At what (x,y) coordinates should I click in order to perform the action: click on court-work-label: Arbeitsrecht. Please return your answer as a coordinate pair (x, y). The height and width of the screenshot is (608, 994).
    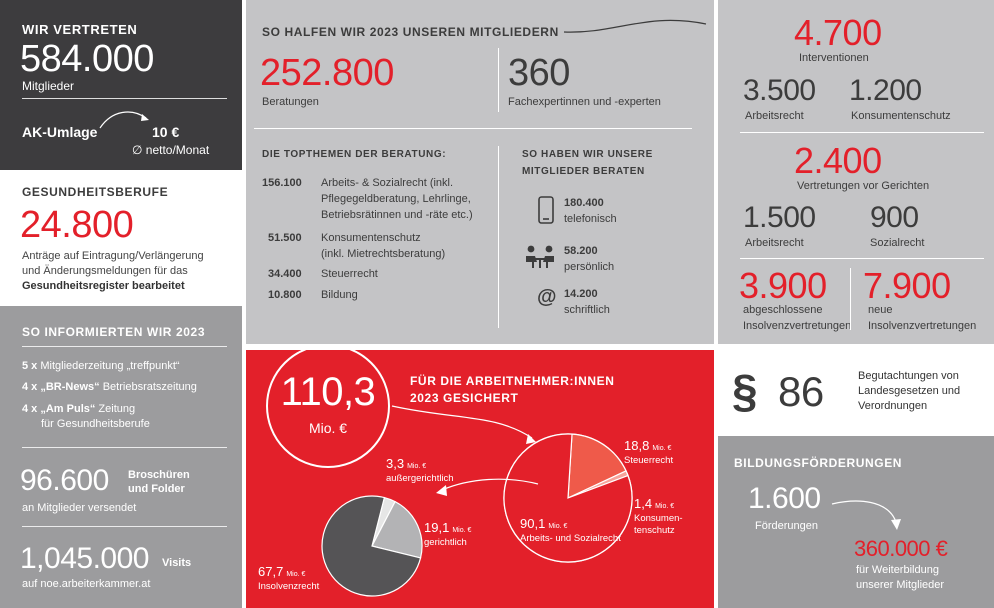
    Looking at the image, I should click on (774, 243).